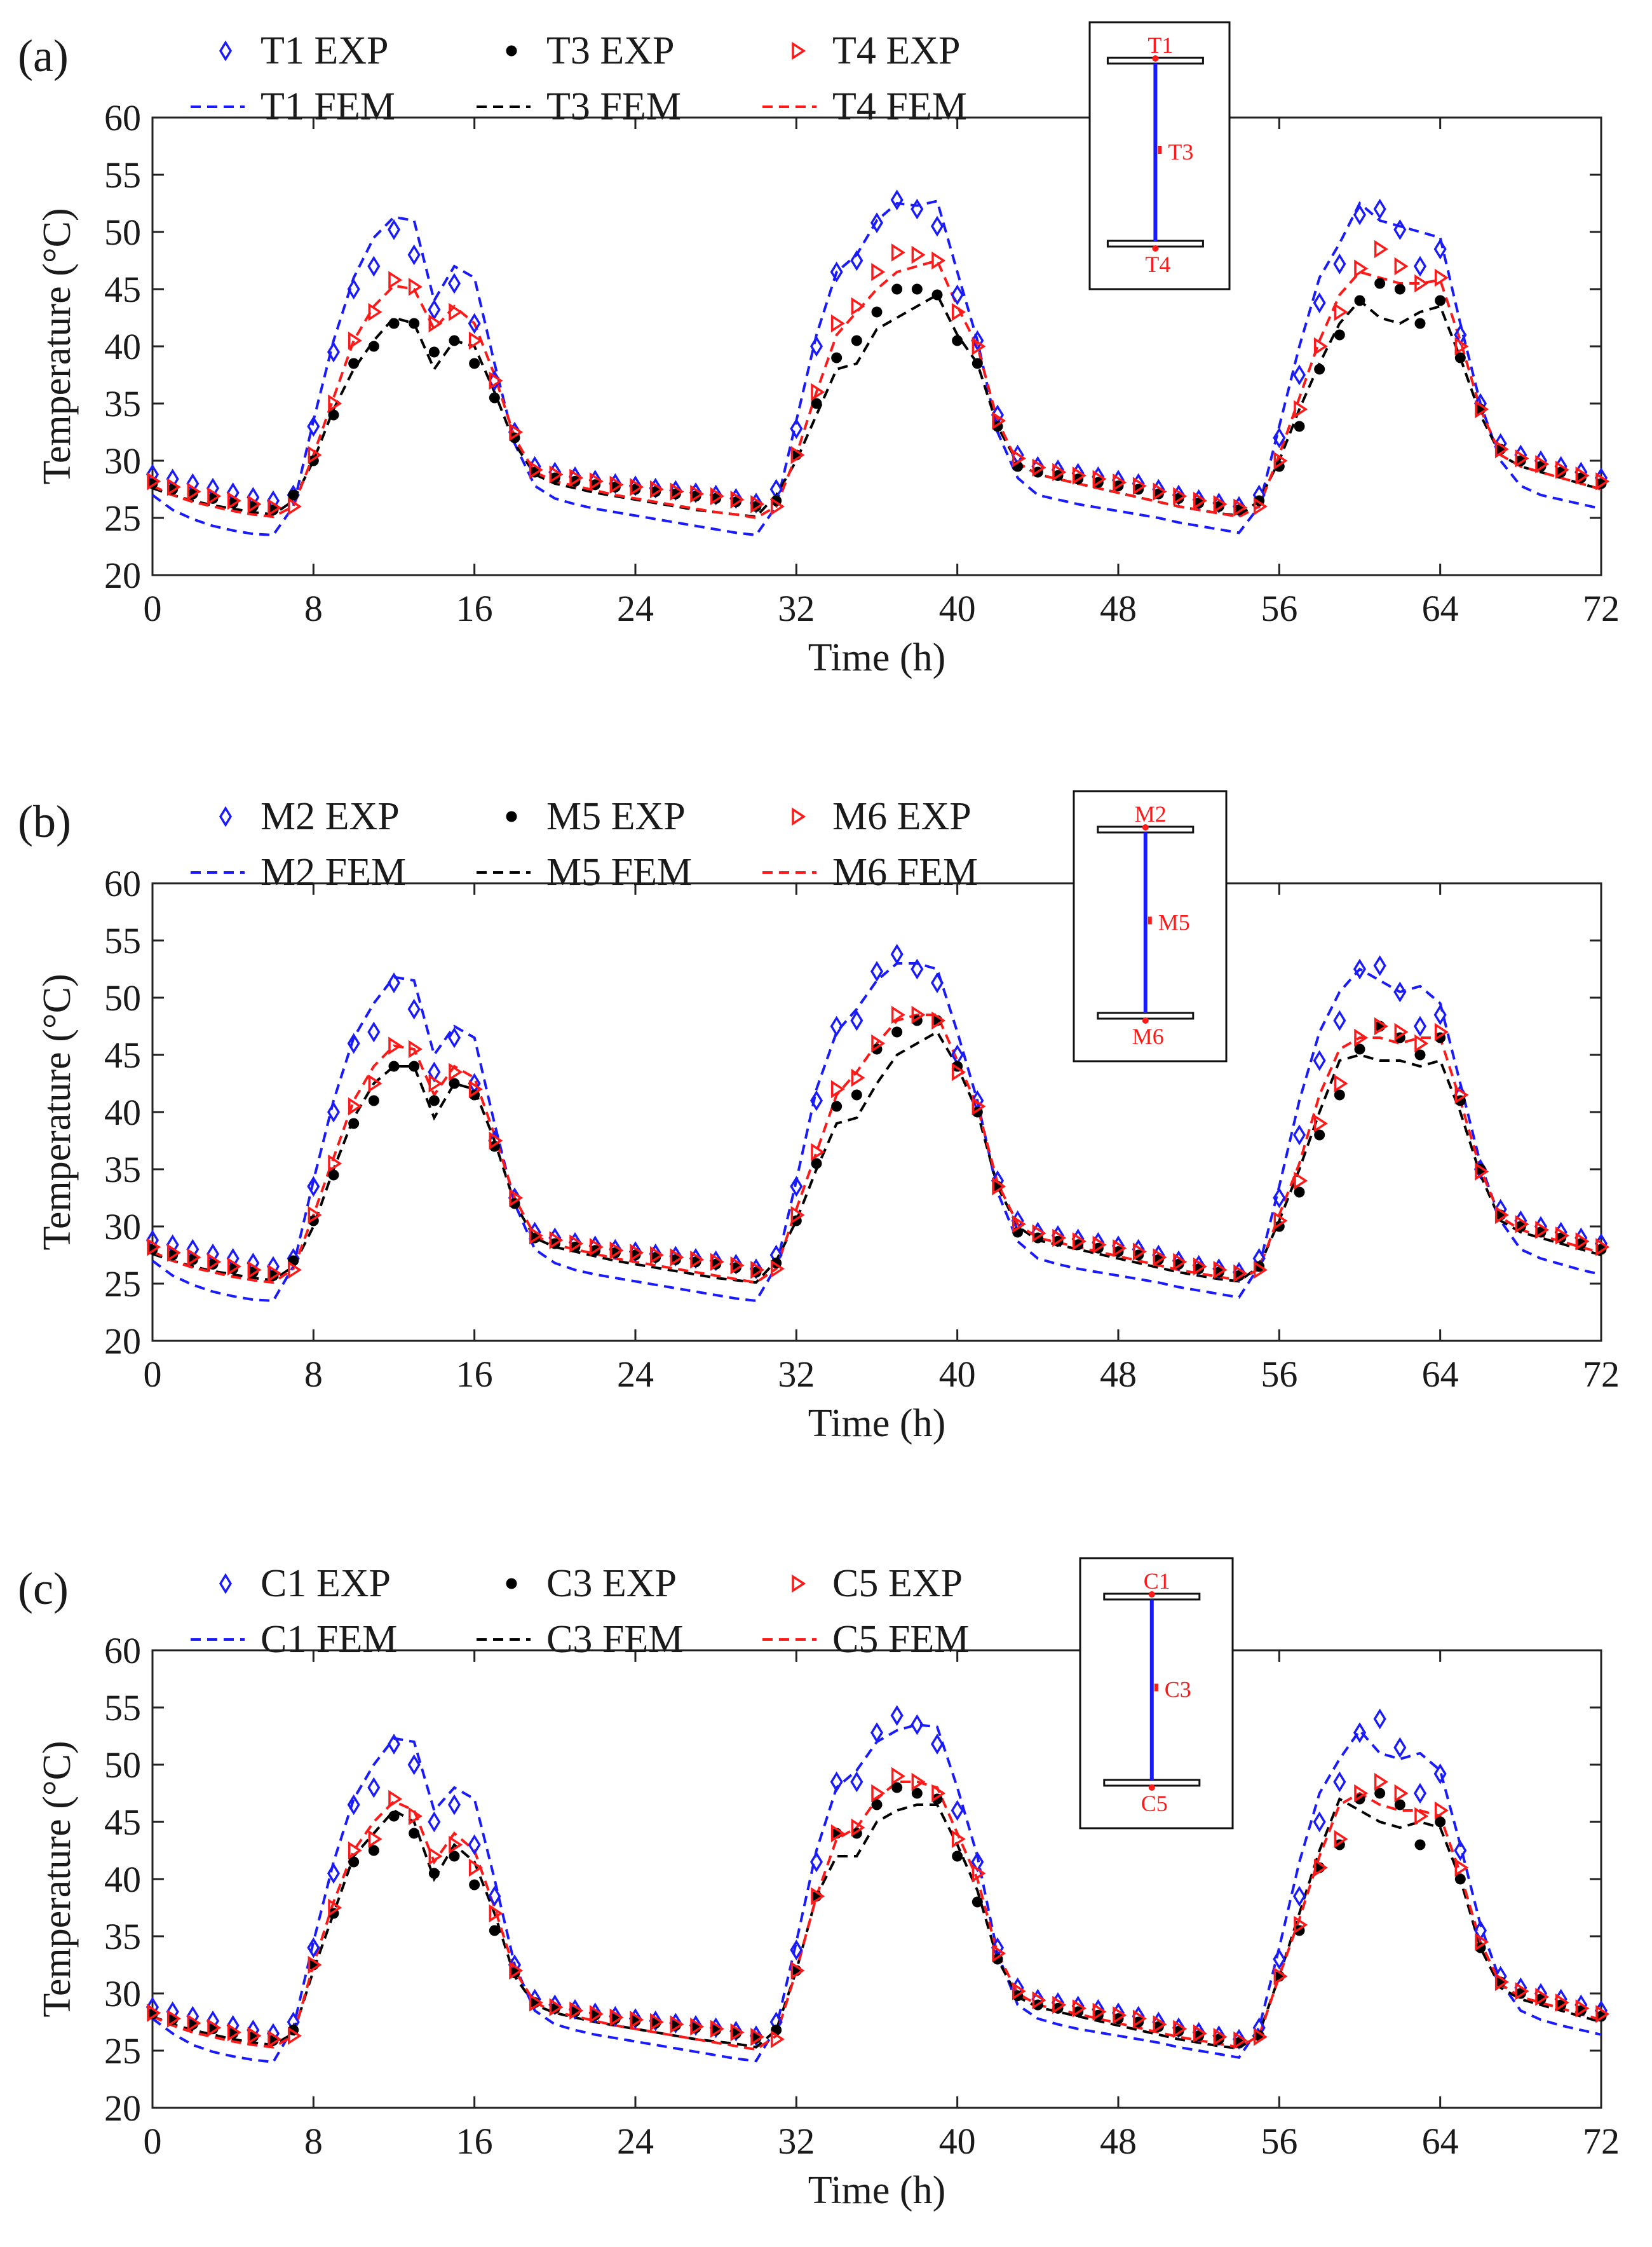 This screenshot has width=1652, height=2247. What do you see at coordinates (1145, 1020) in the screenshot?
I see `gauge-point` at bounding box center [1145, 1020].